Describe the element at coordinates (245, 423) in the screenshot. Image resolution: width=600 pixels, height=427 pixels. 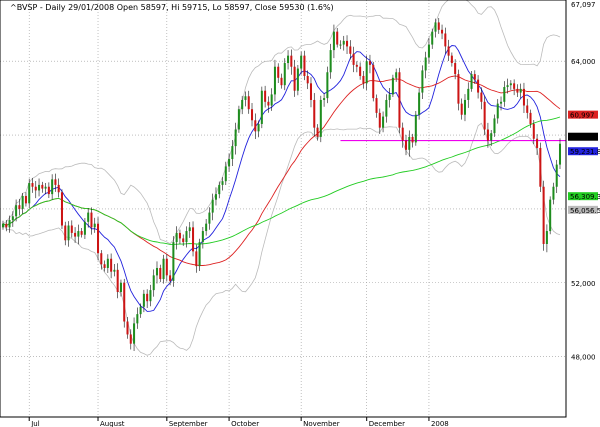
I see `x-tick-label: October` at that location.